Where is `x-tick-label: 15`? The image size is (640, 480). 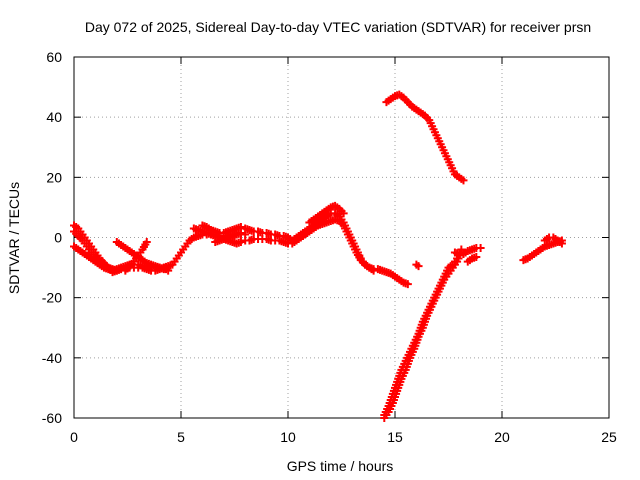 x-tick-label: 15 is located at coordinates (395, 437).